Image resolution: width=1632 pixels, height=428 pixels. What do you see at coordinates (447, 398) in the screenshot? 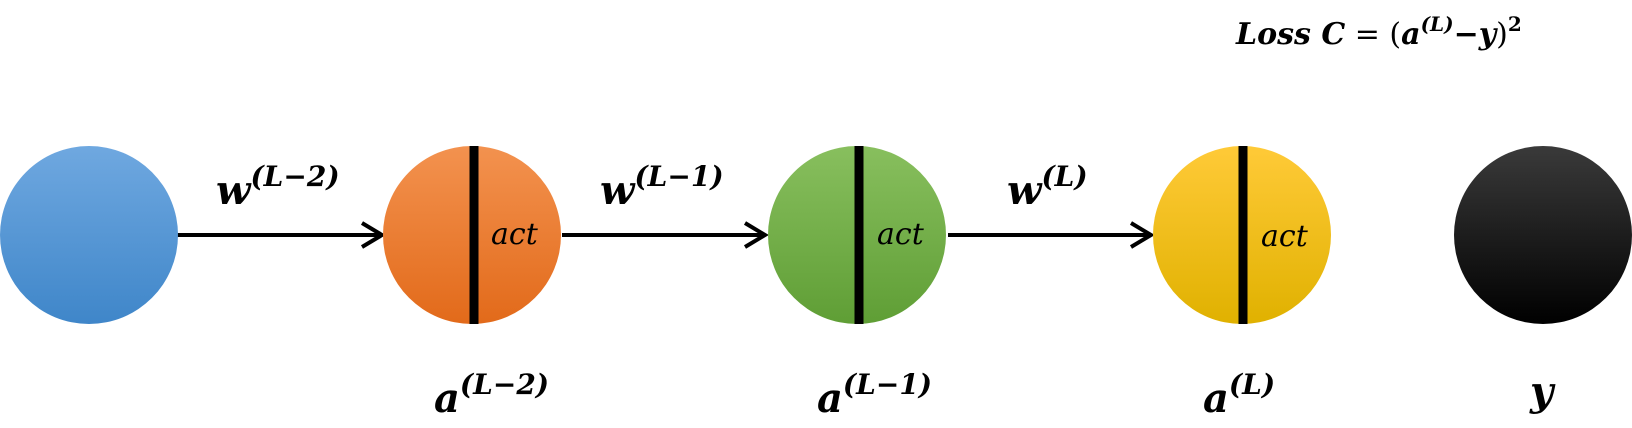
I see `activation-label-l-2-base: a` at bounding box center [447, 398].